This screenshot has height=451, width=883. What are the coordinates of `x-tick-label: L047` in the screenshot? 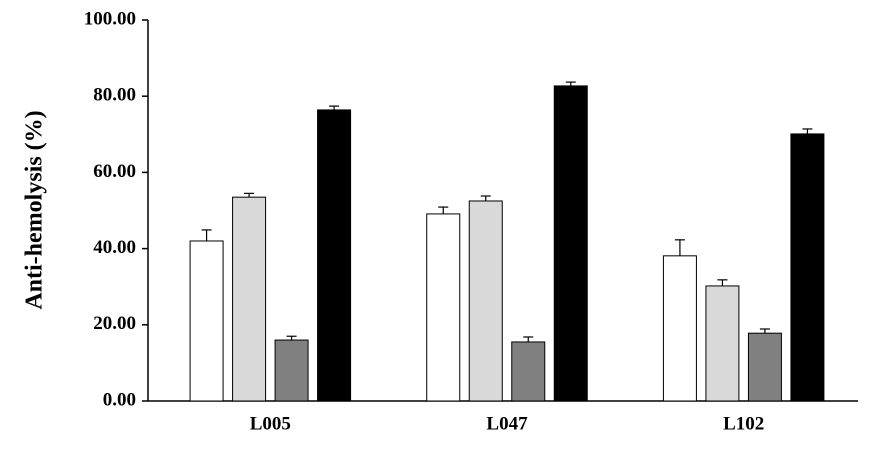 It's located at (507, 423).